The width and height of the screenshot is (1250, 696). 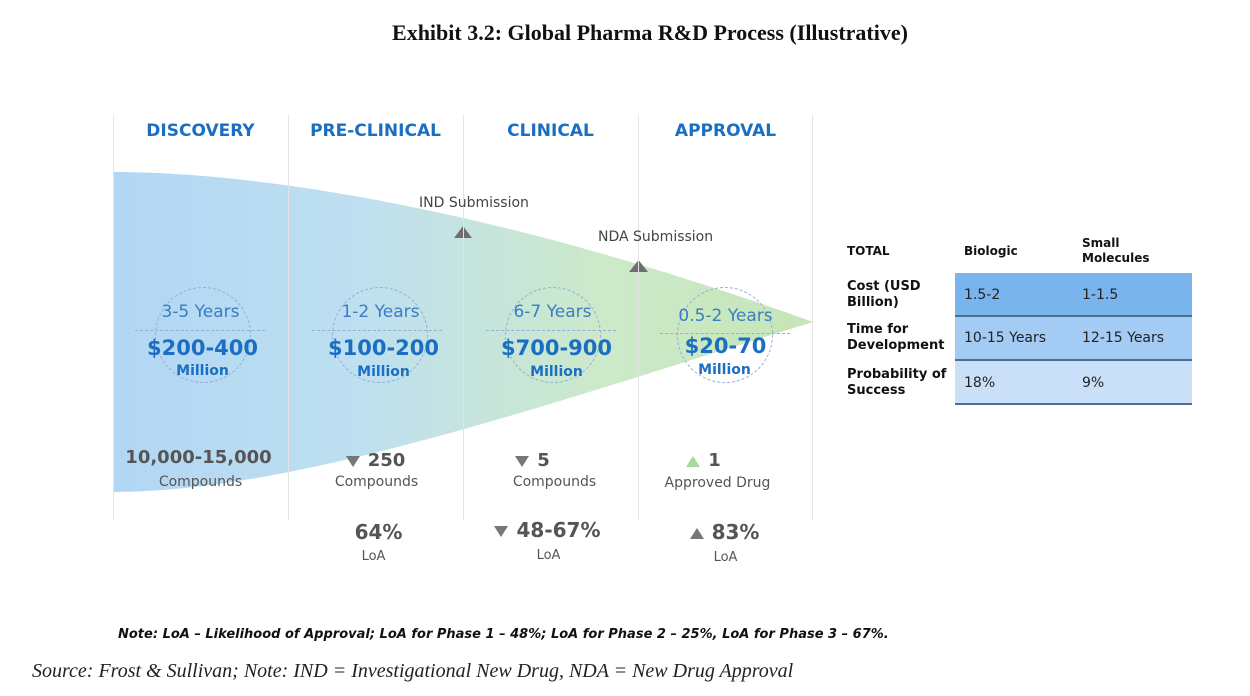 I want to click on small-molecule-cell: 1-1.5, so click(x=1100, y=295).